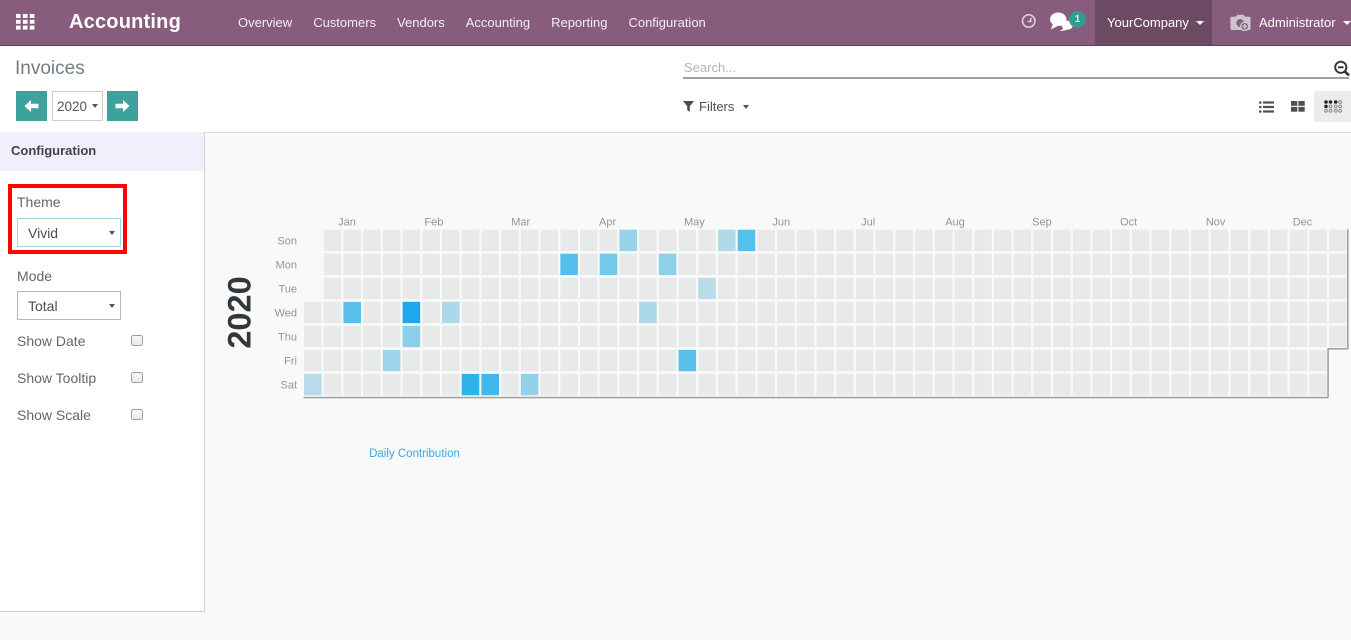 This screenshot has width=1351, height=640. I want to click on svg-text: Tue, so click(287, 289).